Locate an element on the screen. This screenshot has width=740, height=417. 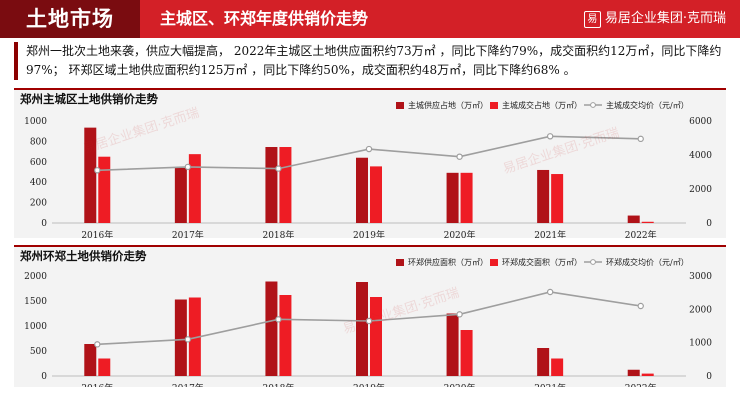
y2-tick-label: 6000 is located at coordinates (700, 122).